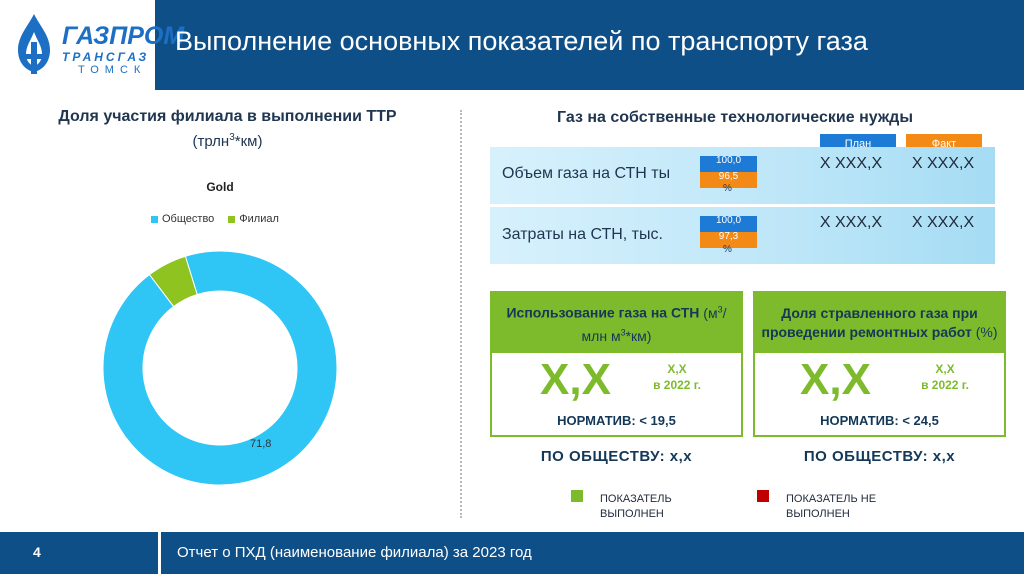  Describe the element at coordinates (123, 36) in the screenshot. I see `logo-gazprom-text: ГАЗПРОМ` at that location.